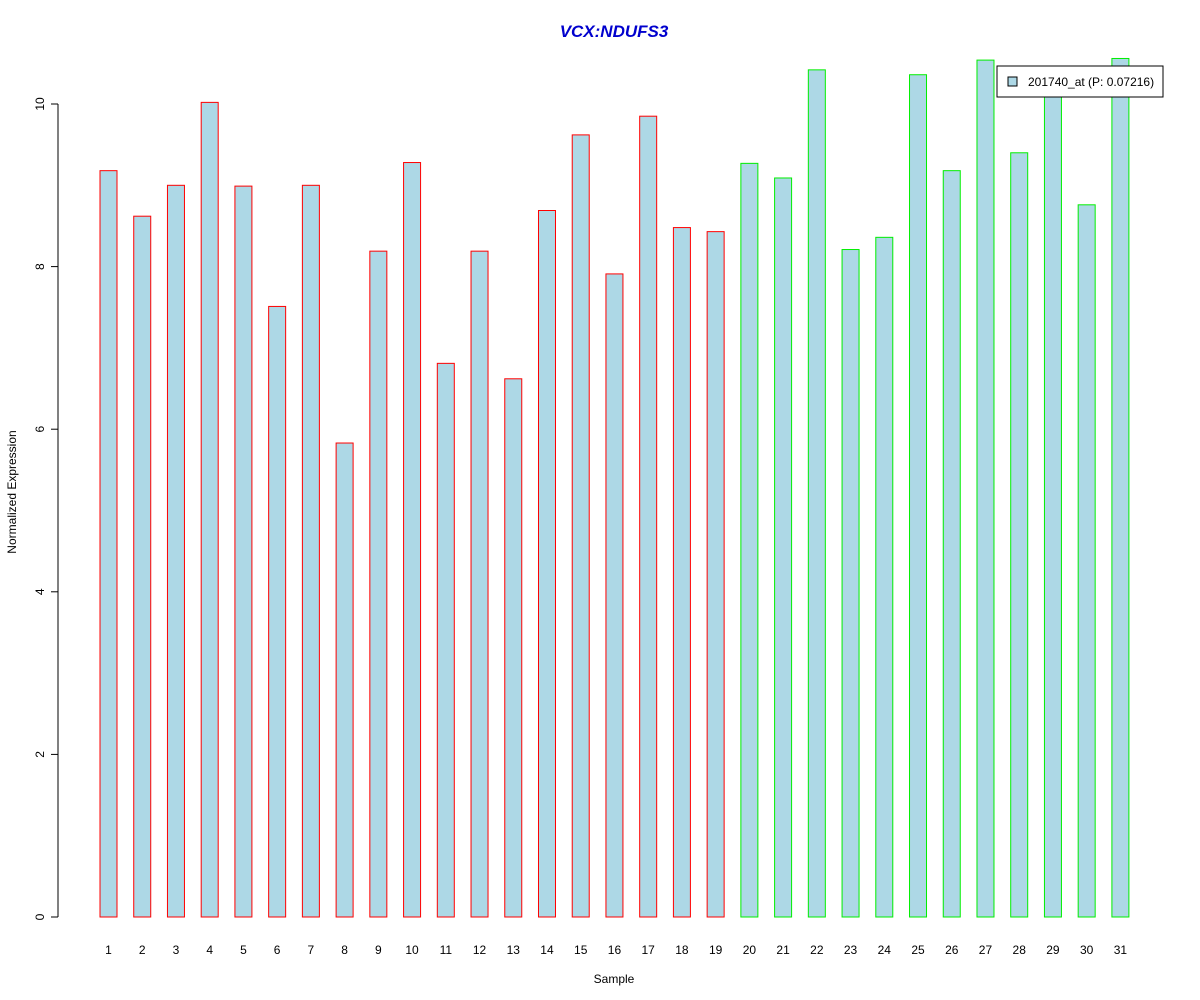 The width and height of the screenshot is (1200, 1000). I want to click on x-tick-label: 25, so click(918, 950).